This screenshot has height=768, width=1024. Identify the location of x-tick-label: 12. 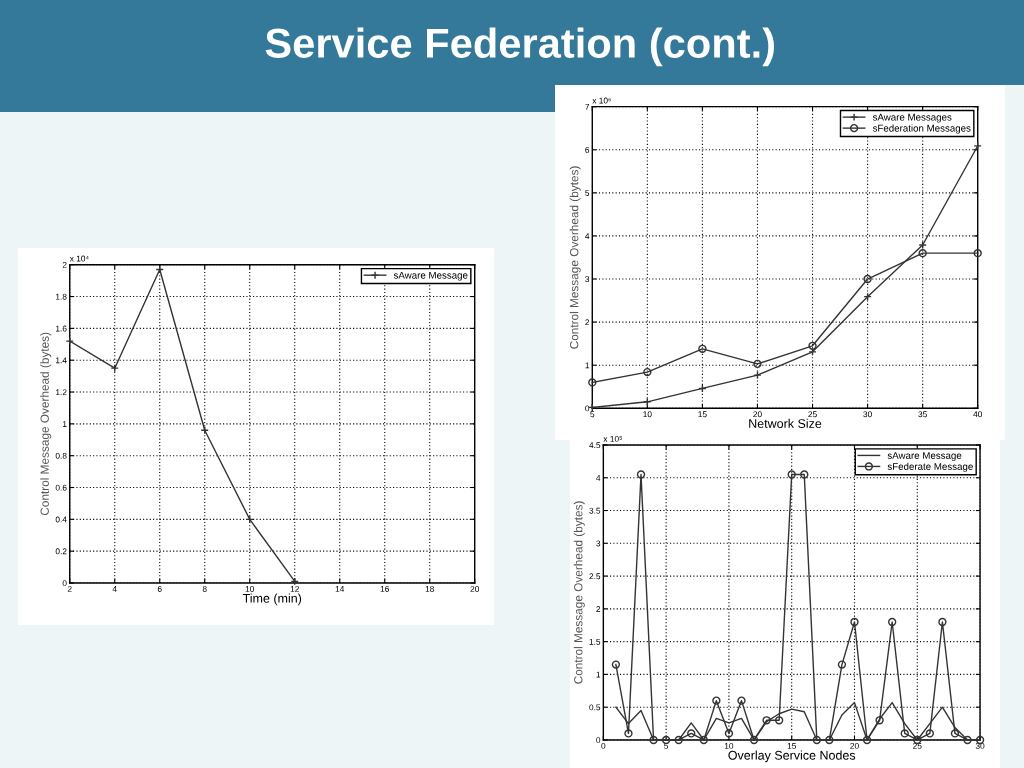
(294, 588).